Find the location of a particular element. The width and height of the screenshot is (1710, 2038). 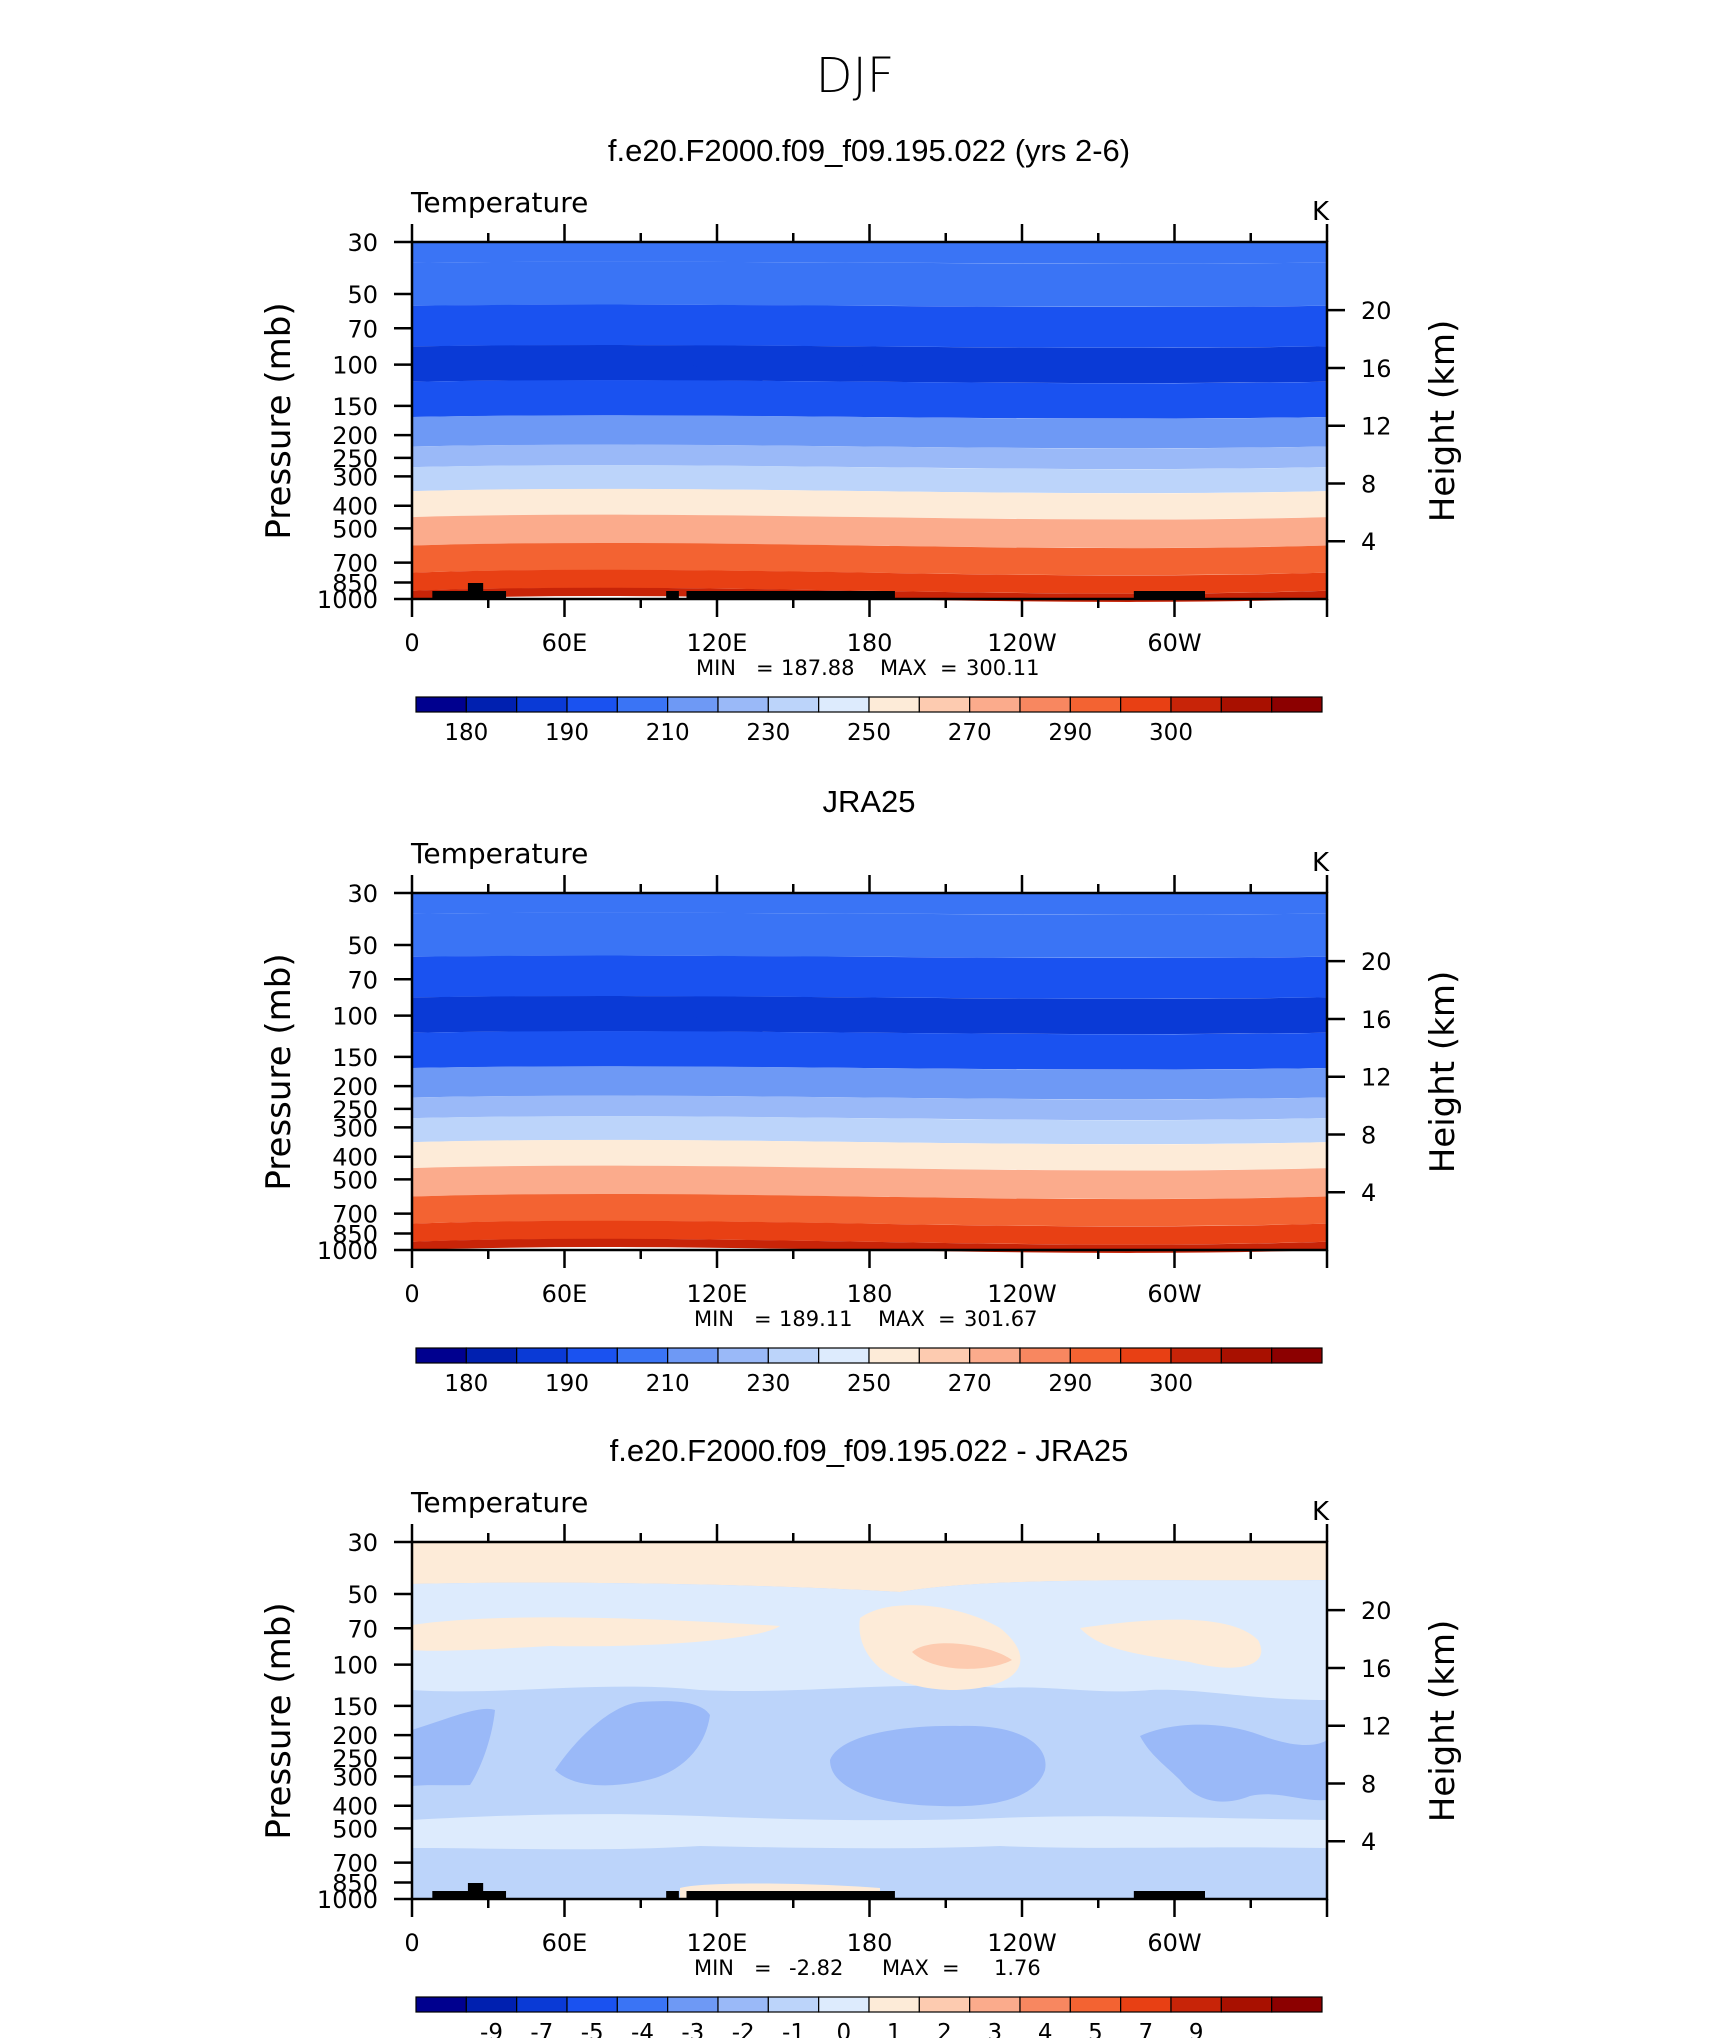

colorbar-label: 300 is located at coordinates (1171, 1384).